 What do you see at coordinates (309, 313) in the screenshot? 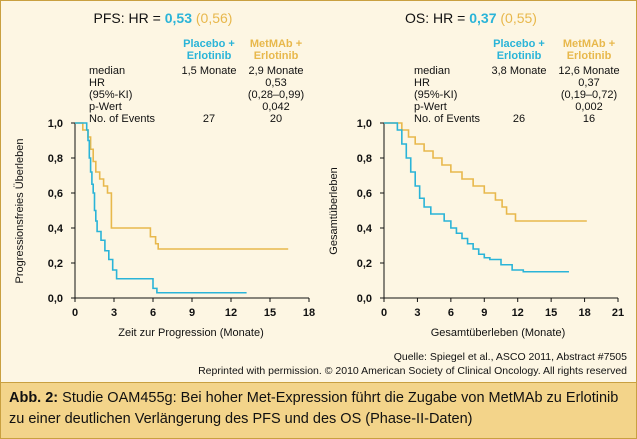
I see `pfs-x-tick-label: 18` at bounding box center [309, 313].